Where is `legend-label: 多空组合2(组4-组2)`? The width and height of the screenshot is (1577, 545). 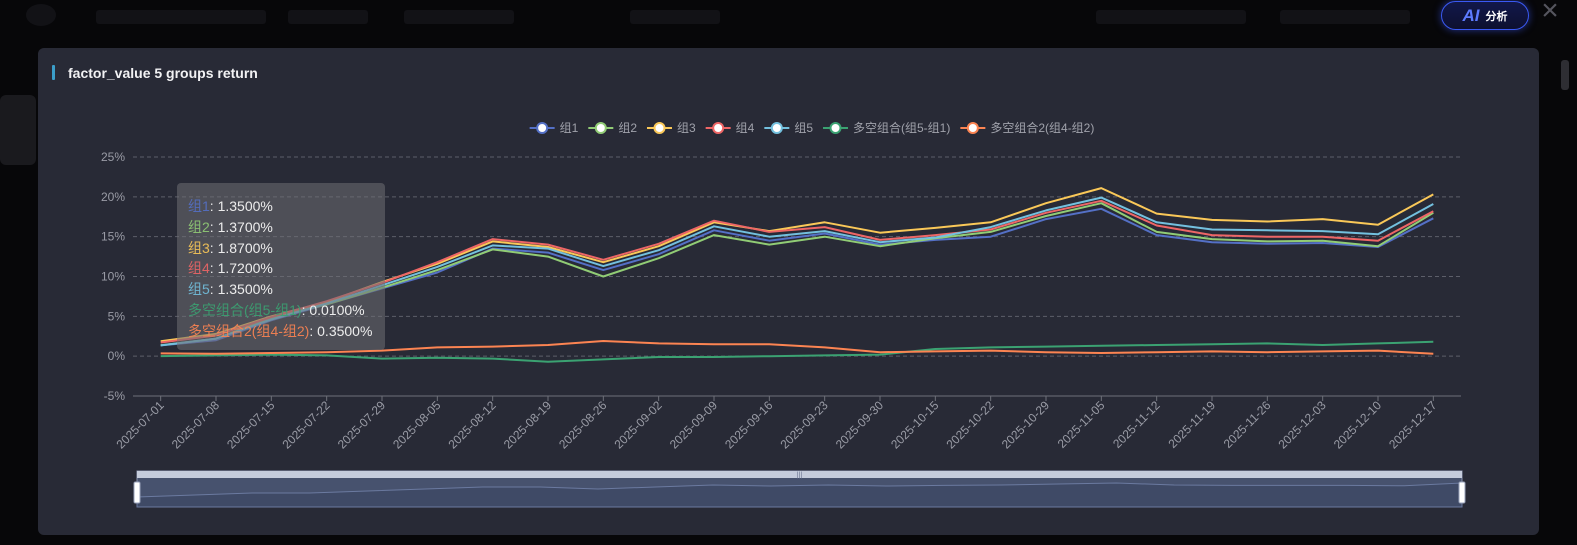 legend-label: 多空组合2(组4-组2) is located at coordinates (1042, 127).